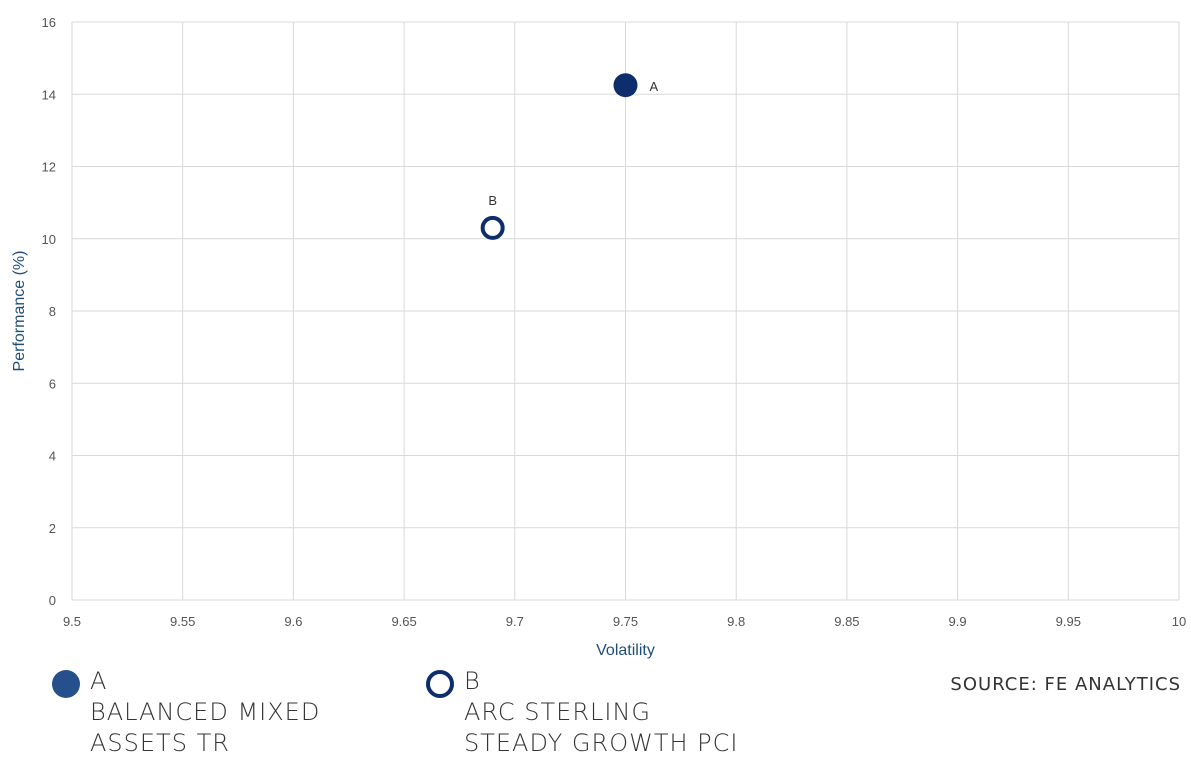 The height and width of the screenshot is (760, 1191). Describe the element at coordinates (52, 528) in the screenshot. I see `y-tick-label: 2` at that location.